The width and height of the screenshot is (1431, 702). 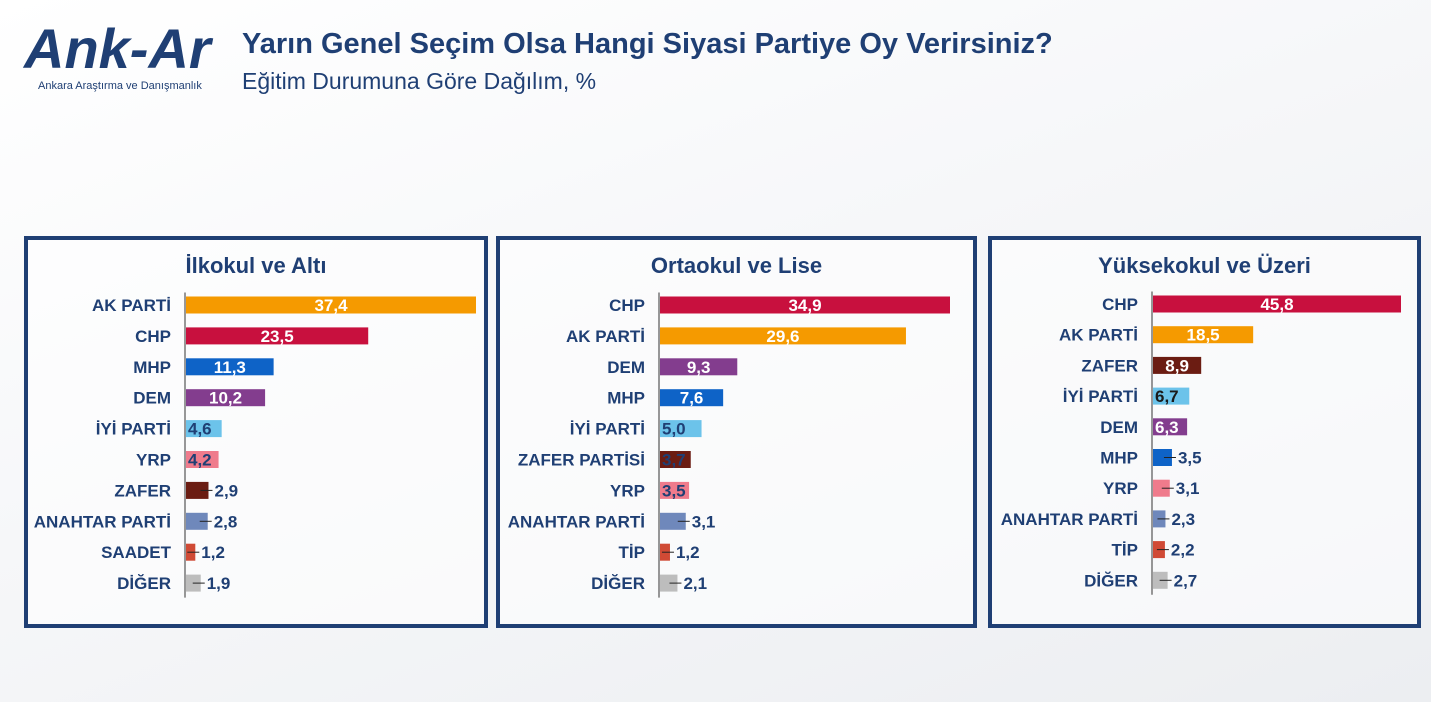 I want to click on panel-title: Yüksekokul ve Üzeri, so click(x=1204, y=265).